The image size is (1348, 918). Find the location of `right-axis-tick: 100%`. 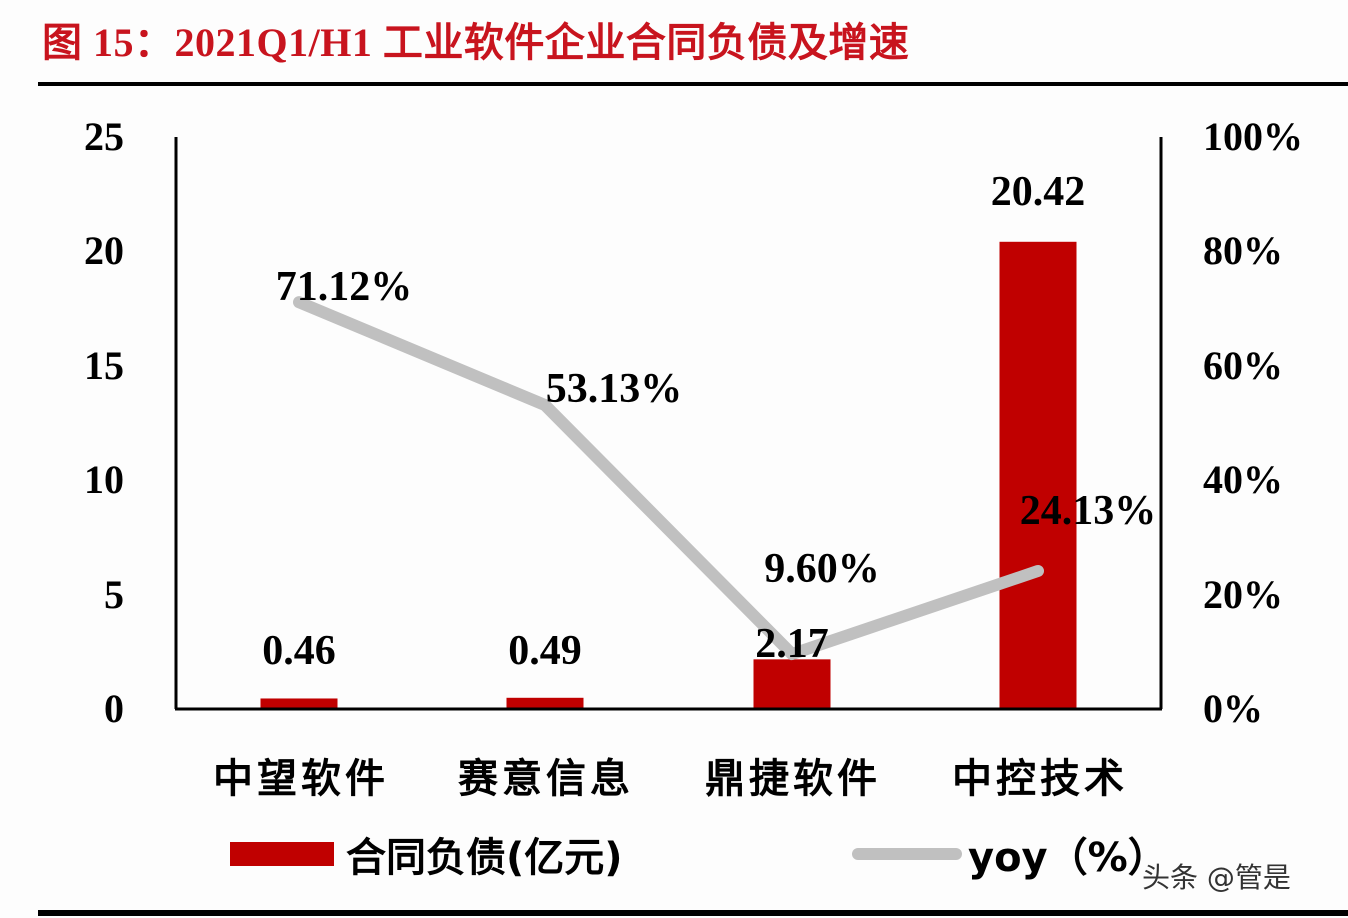

right-axis-tick: 100% is located at coordinates (1253, 136).